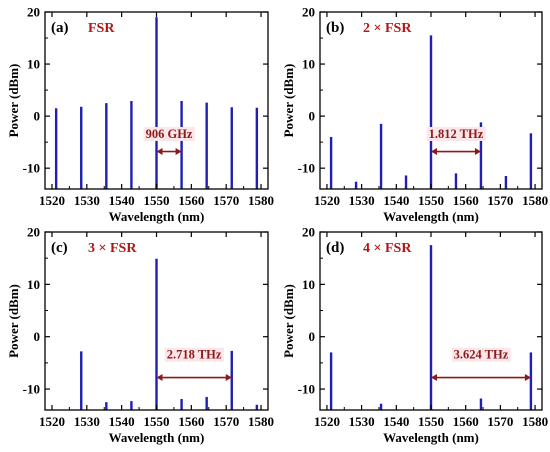 The width and height of the screenshot is (550, 452). I want to click on annotation-label: 906 GHz, so click(169, 134).